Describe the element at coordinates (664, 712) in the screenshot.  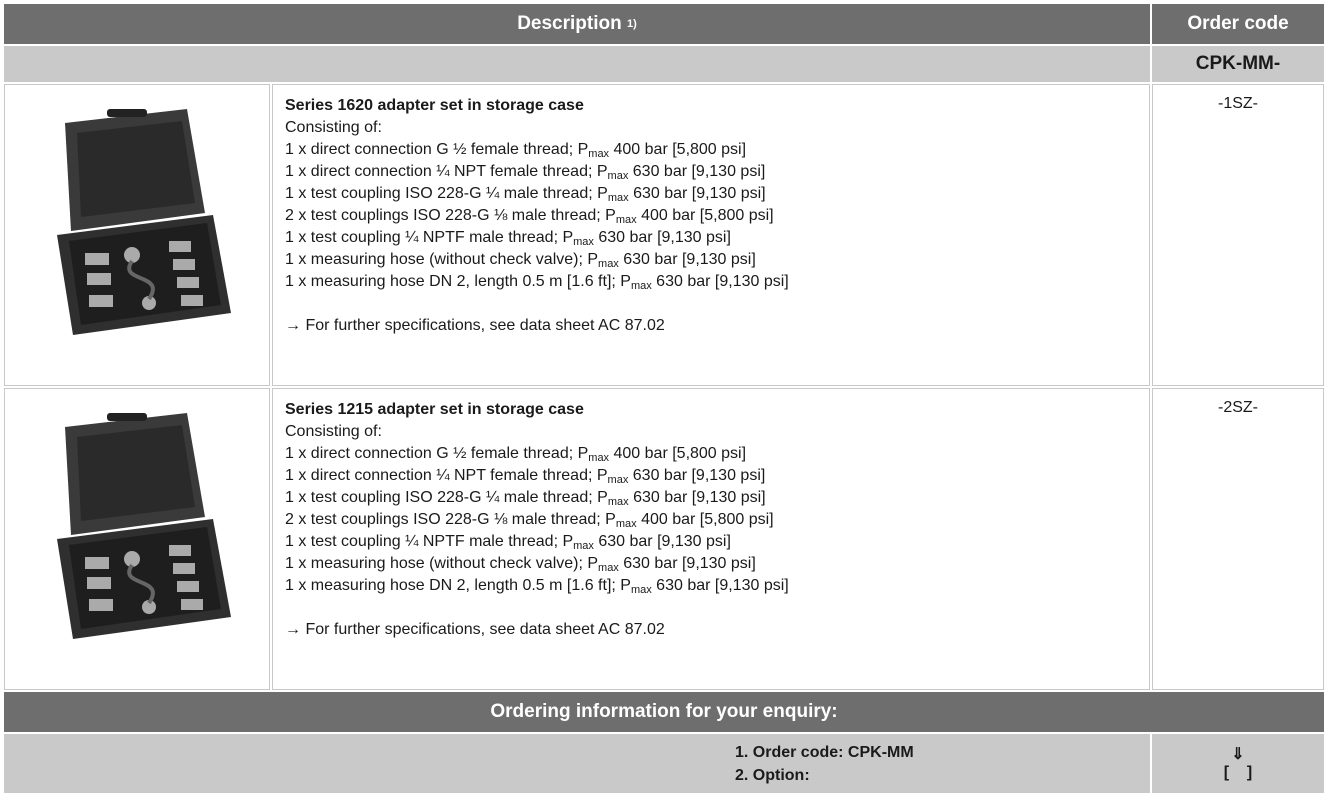
I see `ordering-title: Ordering information for your enquiry:` at that location.